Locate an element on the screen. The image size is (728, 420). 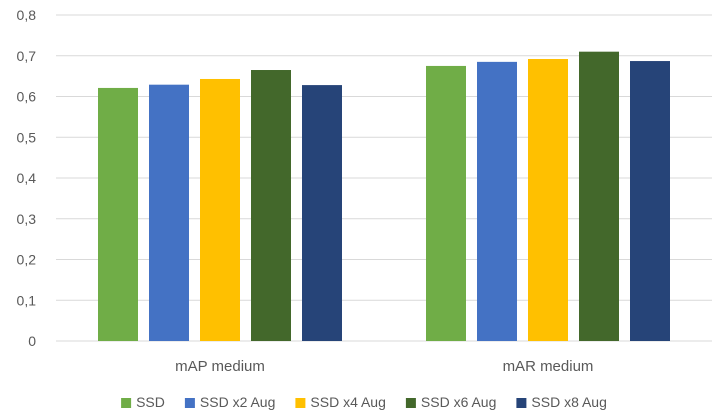
legend-item-ssd-x4-aug: SSD x4 Aug is located at coordinates (340, 402).